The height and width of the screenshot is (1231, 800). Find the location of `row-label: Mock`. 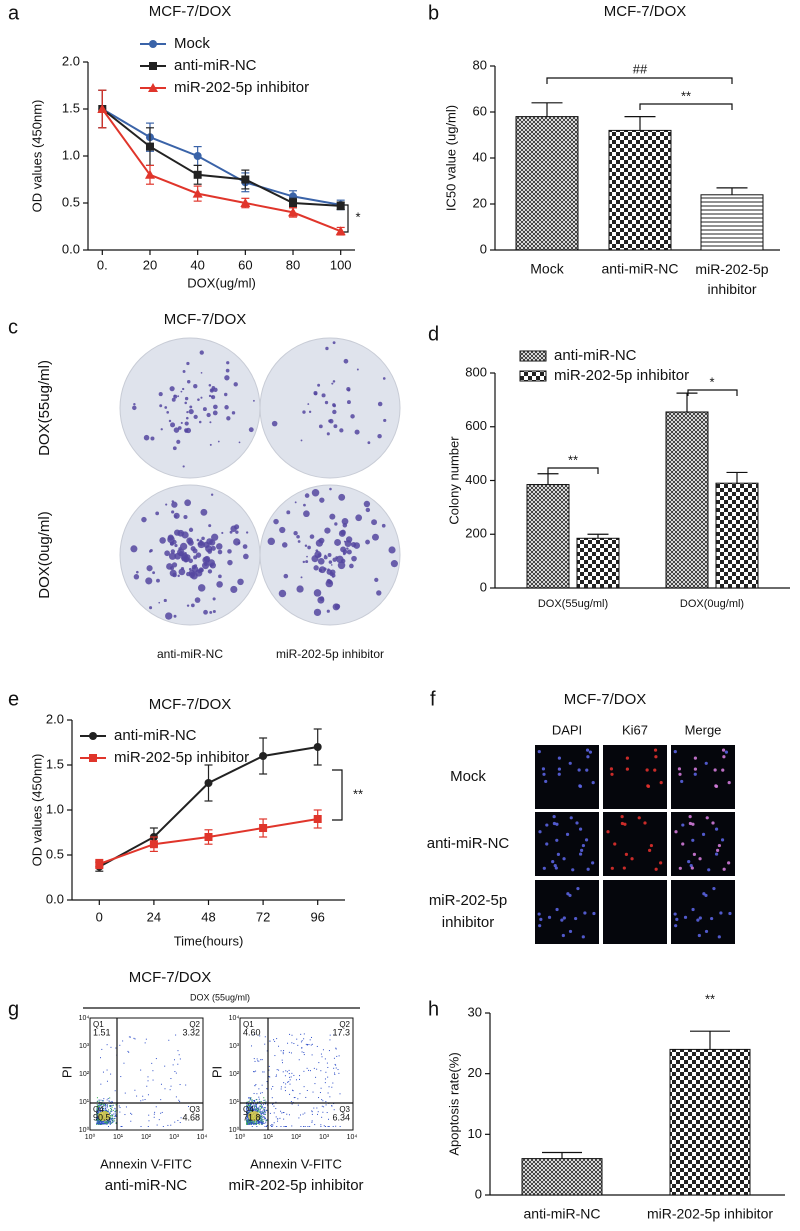

row-label: Mock is located at coordinates (468, 776).